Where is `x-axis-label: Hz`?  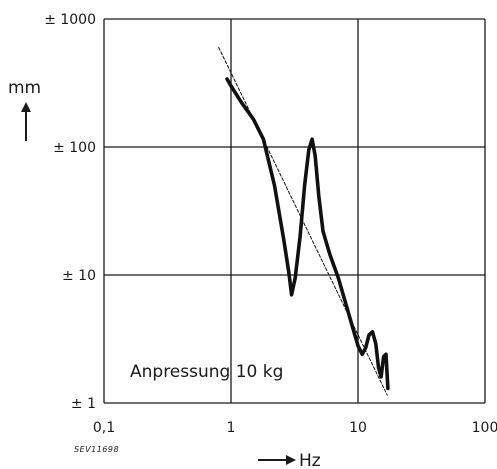 x-axis-label: Hz is located at coordinates (310, 460).